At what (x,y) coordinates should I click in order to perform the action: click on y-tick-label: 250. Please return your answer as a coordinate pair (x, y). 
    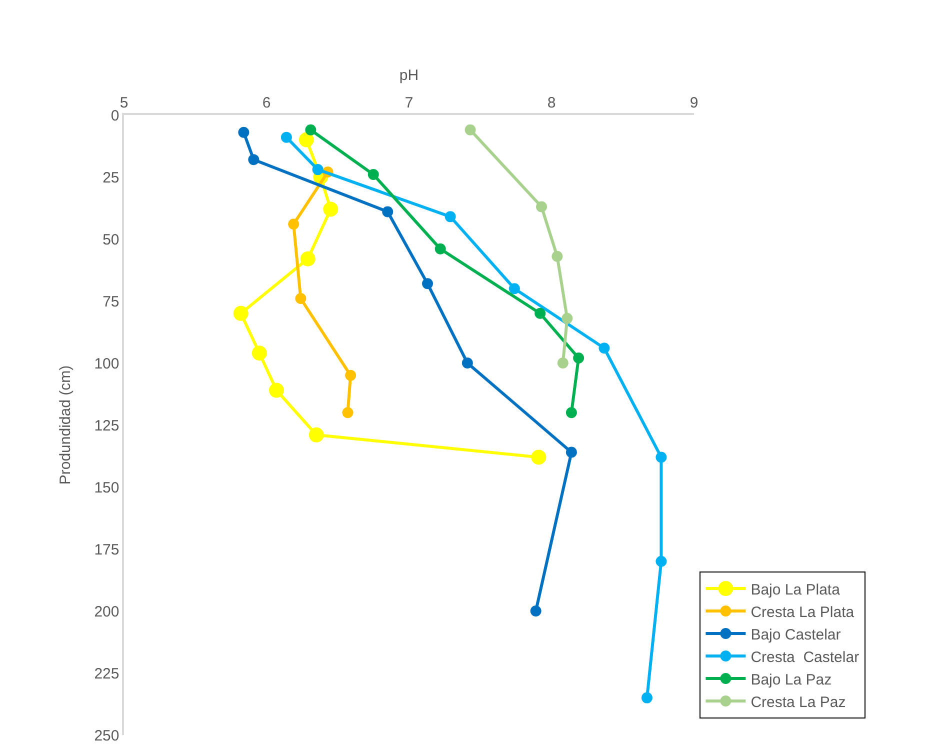
    Looking at the image, I should click on (107, 735).